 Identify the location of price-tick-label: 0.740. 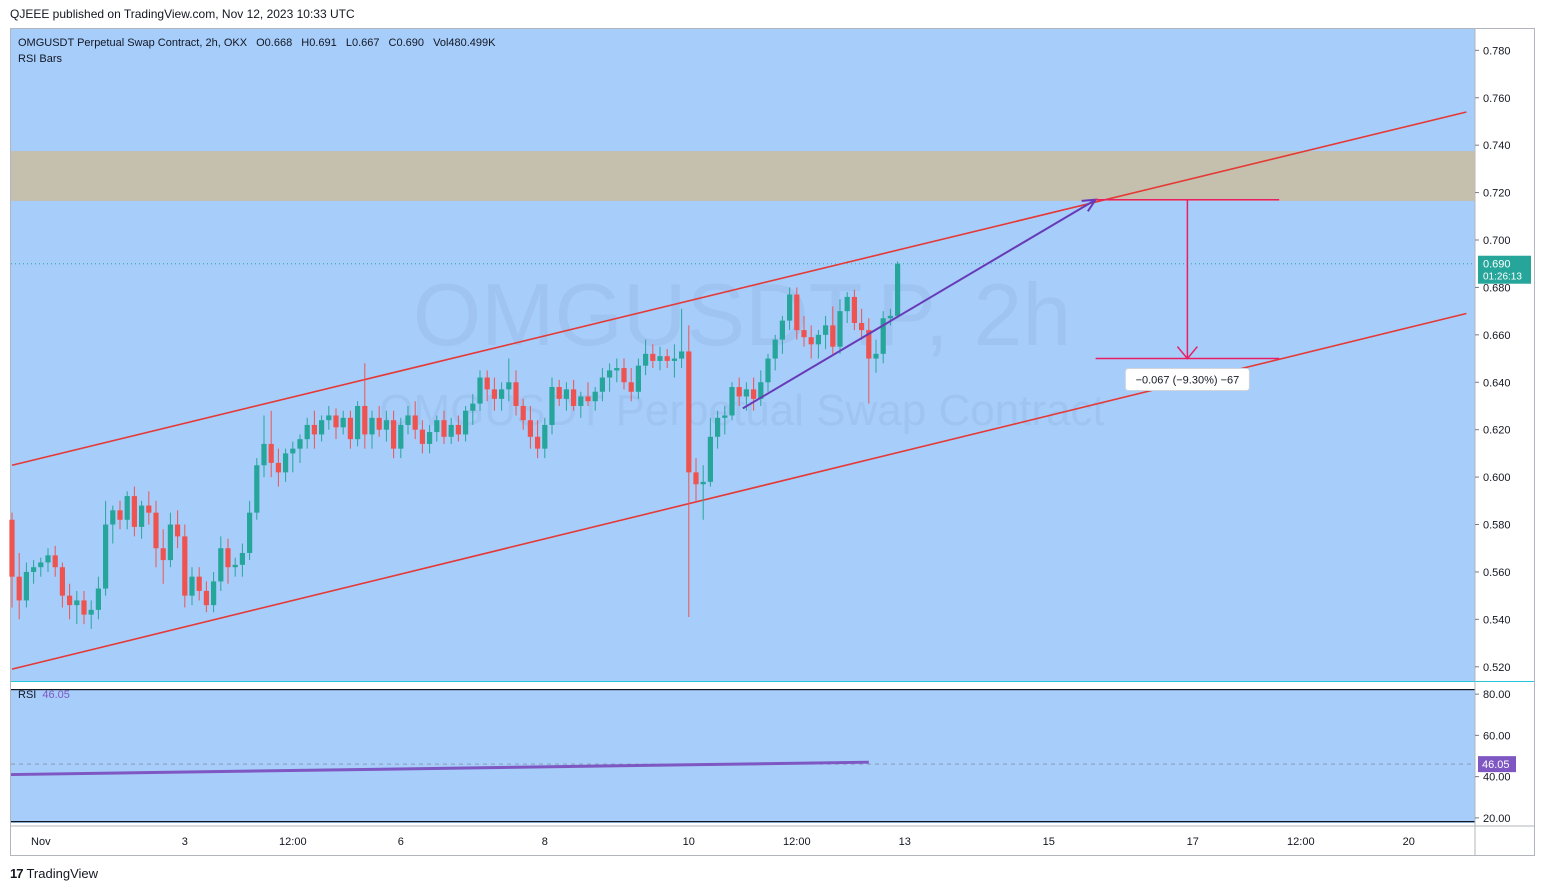
(1497, 146).